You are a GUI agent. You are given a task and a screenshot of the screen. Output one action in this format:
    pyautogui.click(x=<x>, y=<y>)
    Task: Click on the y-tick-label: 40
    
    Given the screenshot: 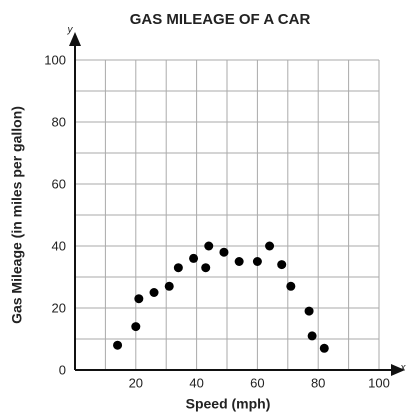 What is the action you would take?
    pyautogui.click(x=59, y=245)
    